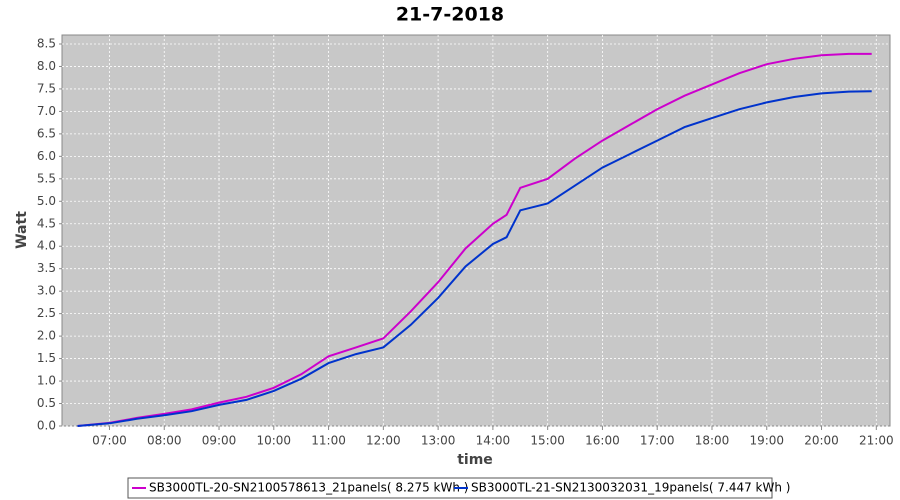 This screenshot has width=900, height=500. I want to click on chart-title: 21-7-2018, so click(450, 15).